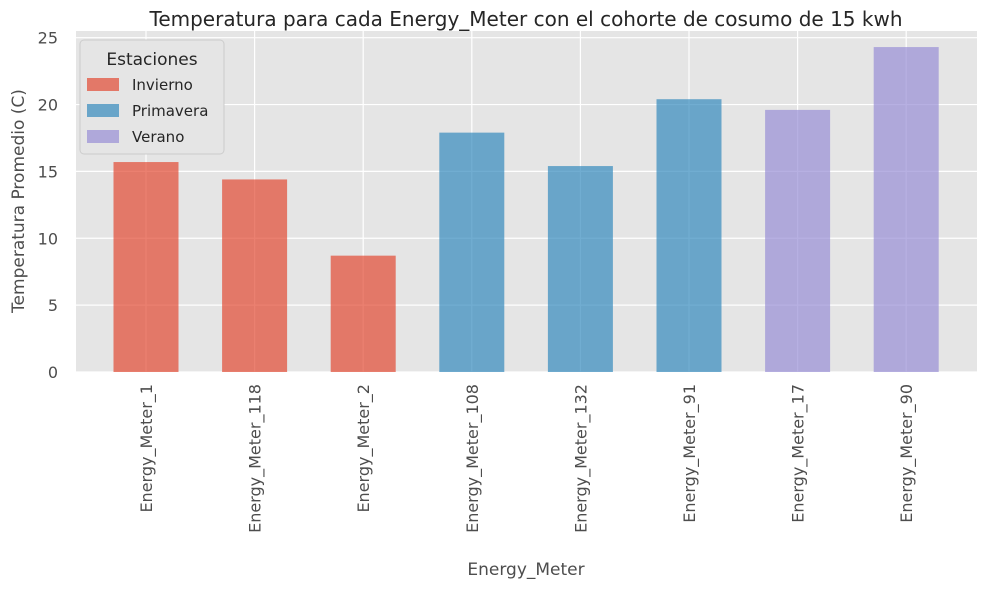 This screenshot has height=590, width=989. I want to click on x-tick-label: Energy_Meter_17, so click(799, 453).